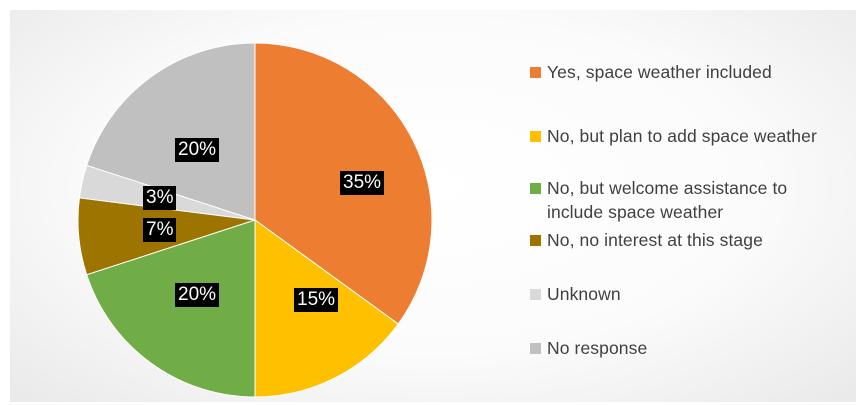 This screenshot has width=864, height=405. I want to click on legend-item-0: Yes, space weather included, so click(675, 72).